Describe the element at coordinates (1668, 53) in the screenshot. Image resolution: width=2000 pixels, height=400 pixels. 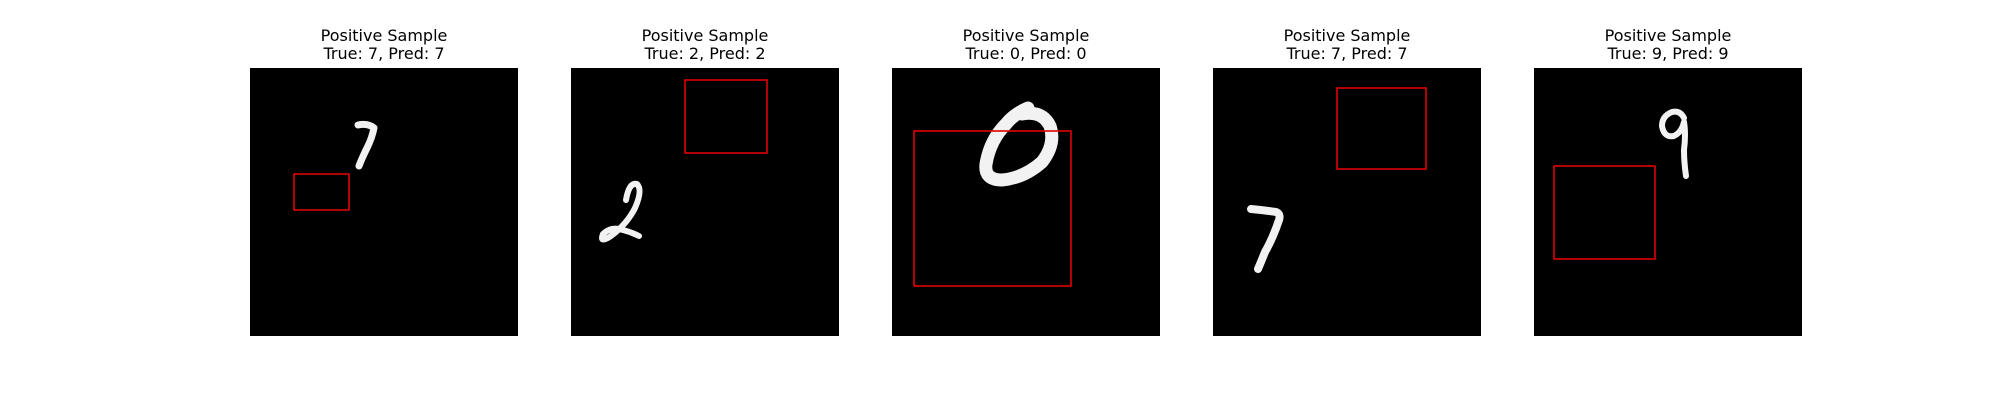
I see `panel-labels: True: 9, Pred: 9` at that location.